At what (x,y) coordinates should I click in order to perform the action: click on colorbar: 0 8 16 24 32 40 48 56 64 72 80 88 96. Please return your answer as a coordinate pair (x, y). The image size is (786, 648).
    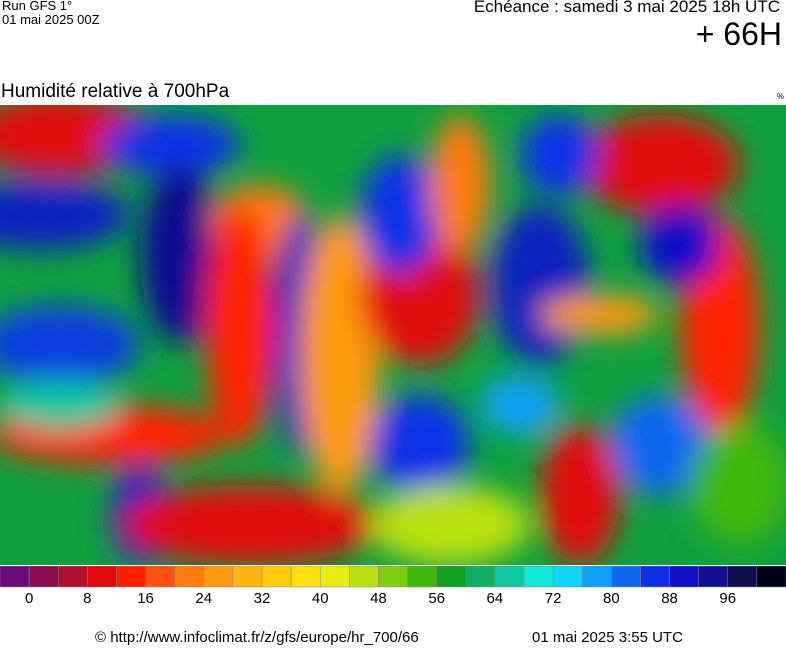
    Looking at the image, I should click on (393, 586).